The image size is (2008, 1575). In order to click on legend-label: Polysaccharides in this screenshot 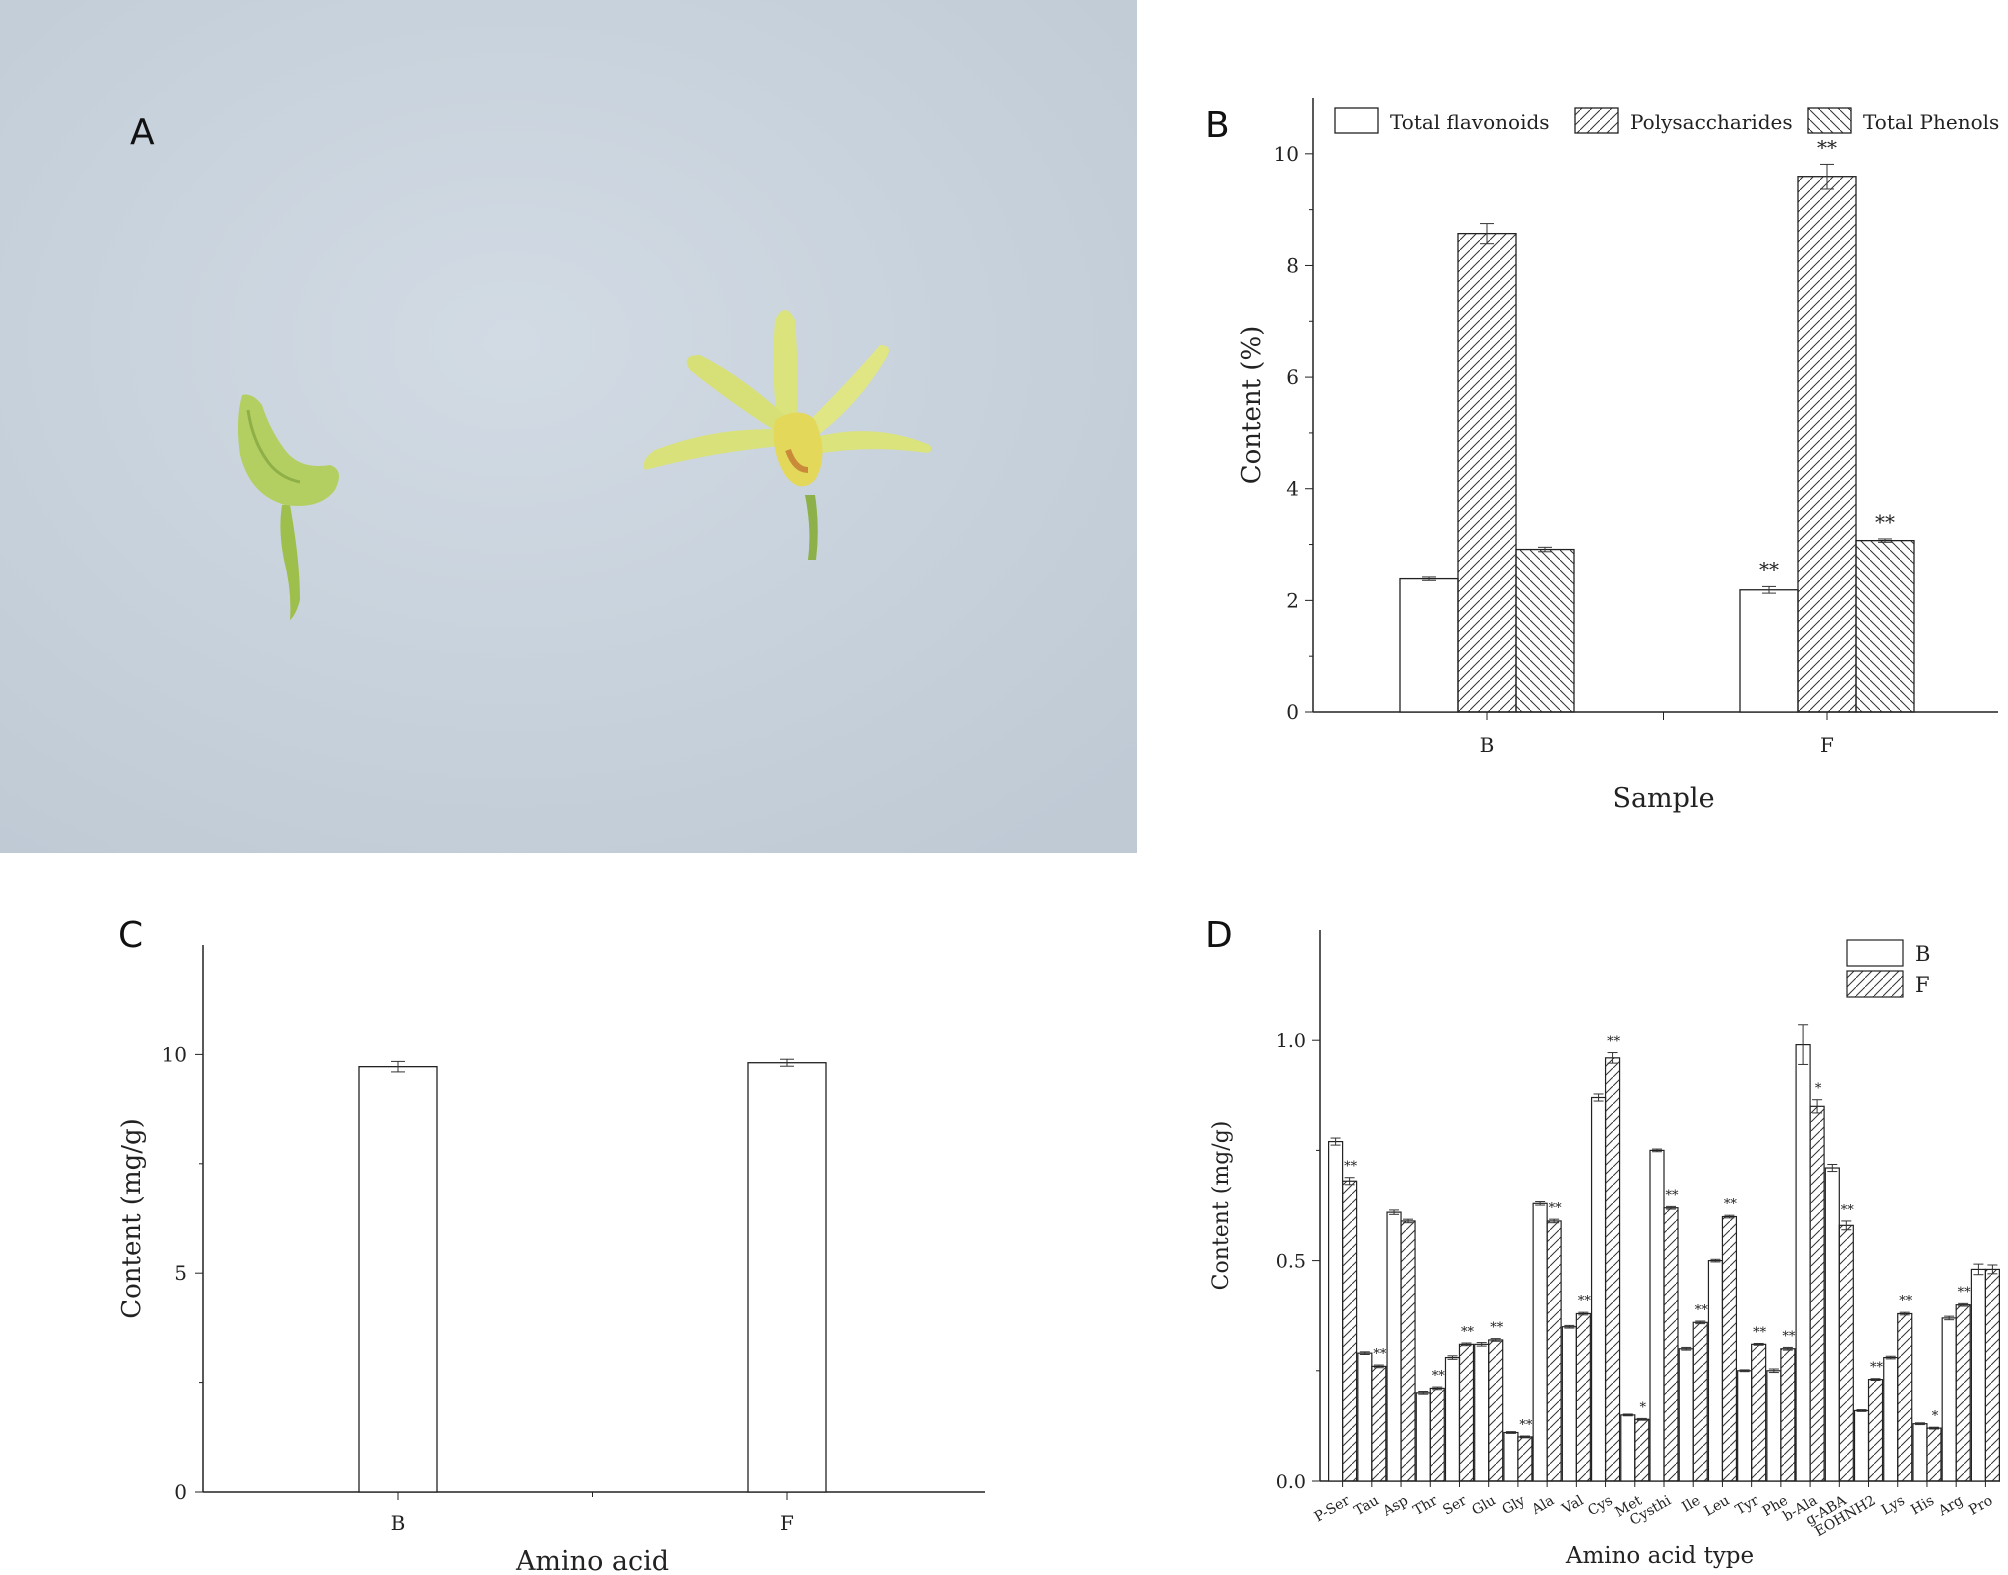, I will do `click(1711, 122)`.